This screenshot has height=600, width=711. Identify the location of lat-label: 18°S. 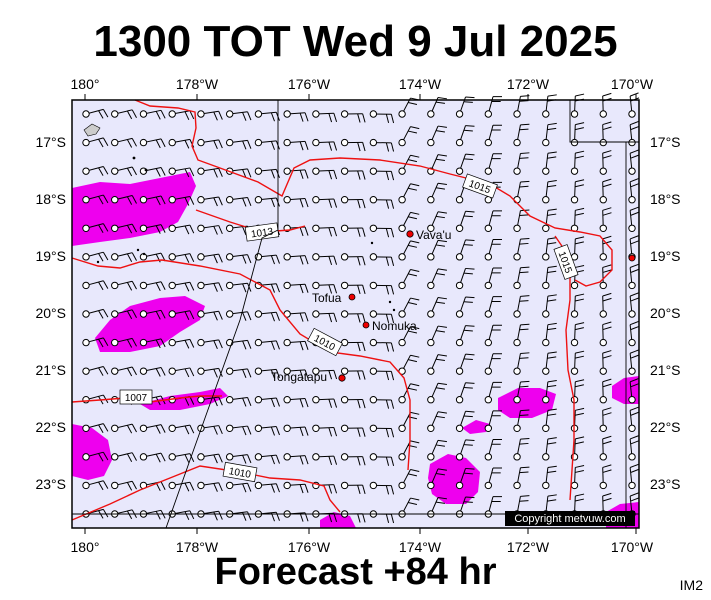
(665, 199).